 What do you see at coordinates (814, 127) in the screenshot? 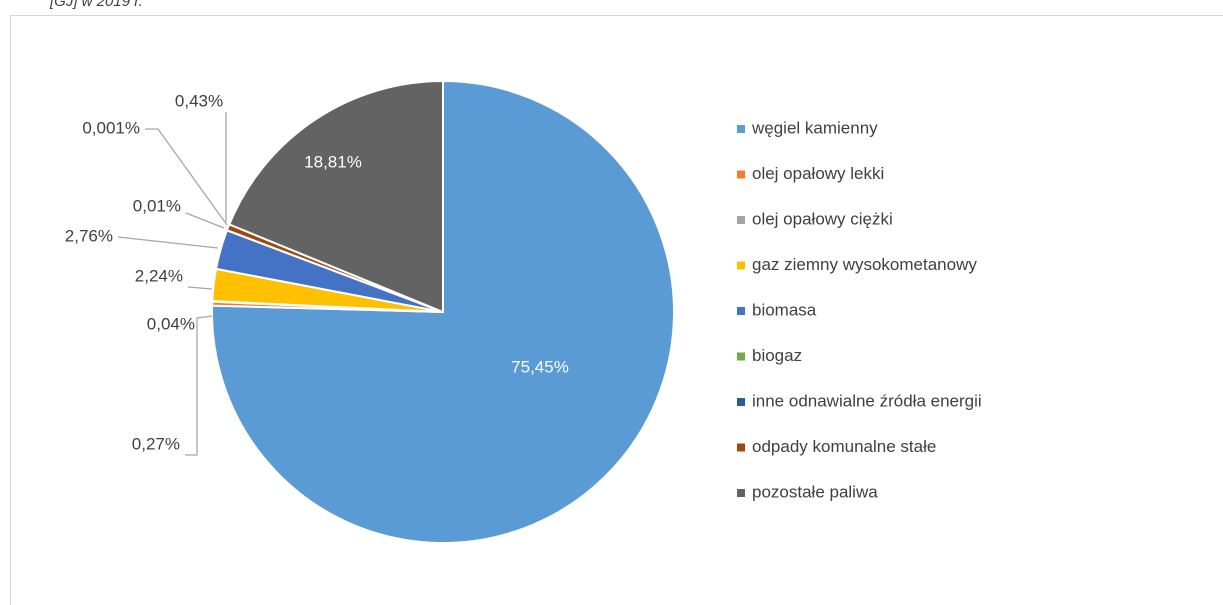
I see `legend-label: węgiel kamienny` at bounding box center [814, 127].